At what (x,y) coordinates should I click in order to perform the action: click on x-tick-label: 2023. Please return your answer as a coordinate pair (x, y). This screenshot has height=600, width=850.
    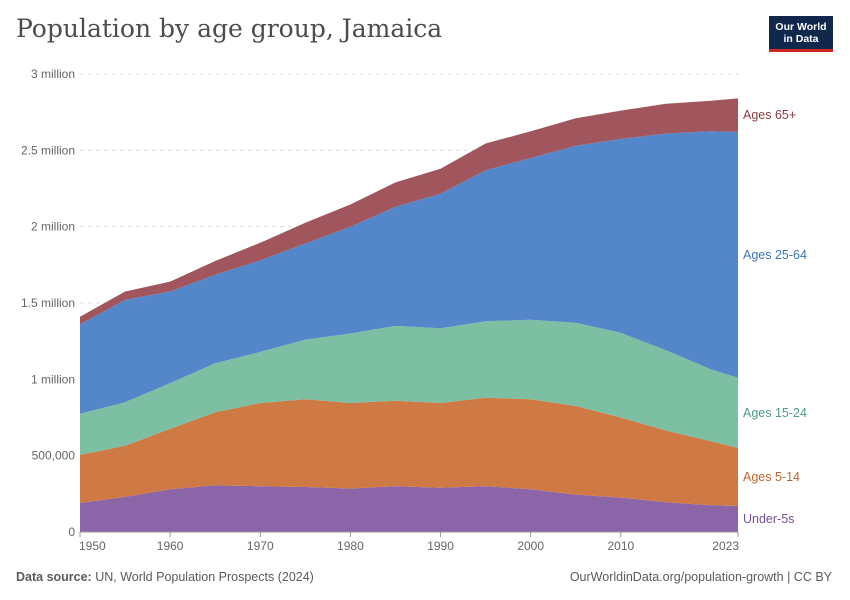
    Looking at the image, I should click on (725, 546).